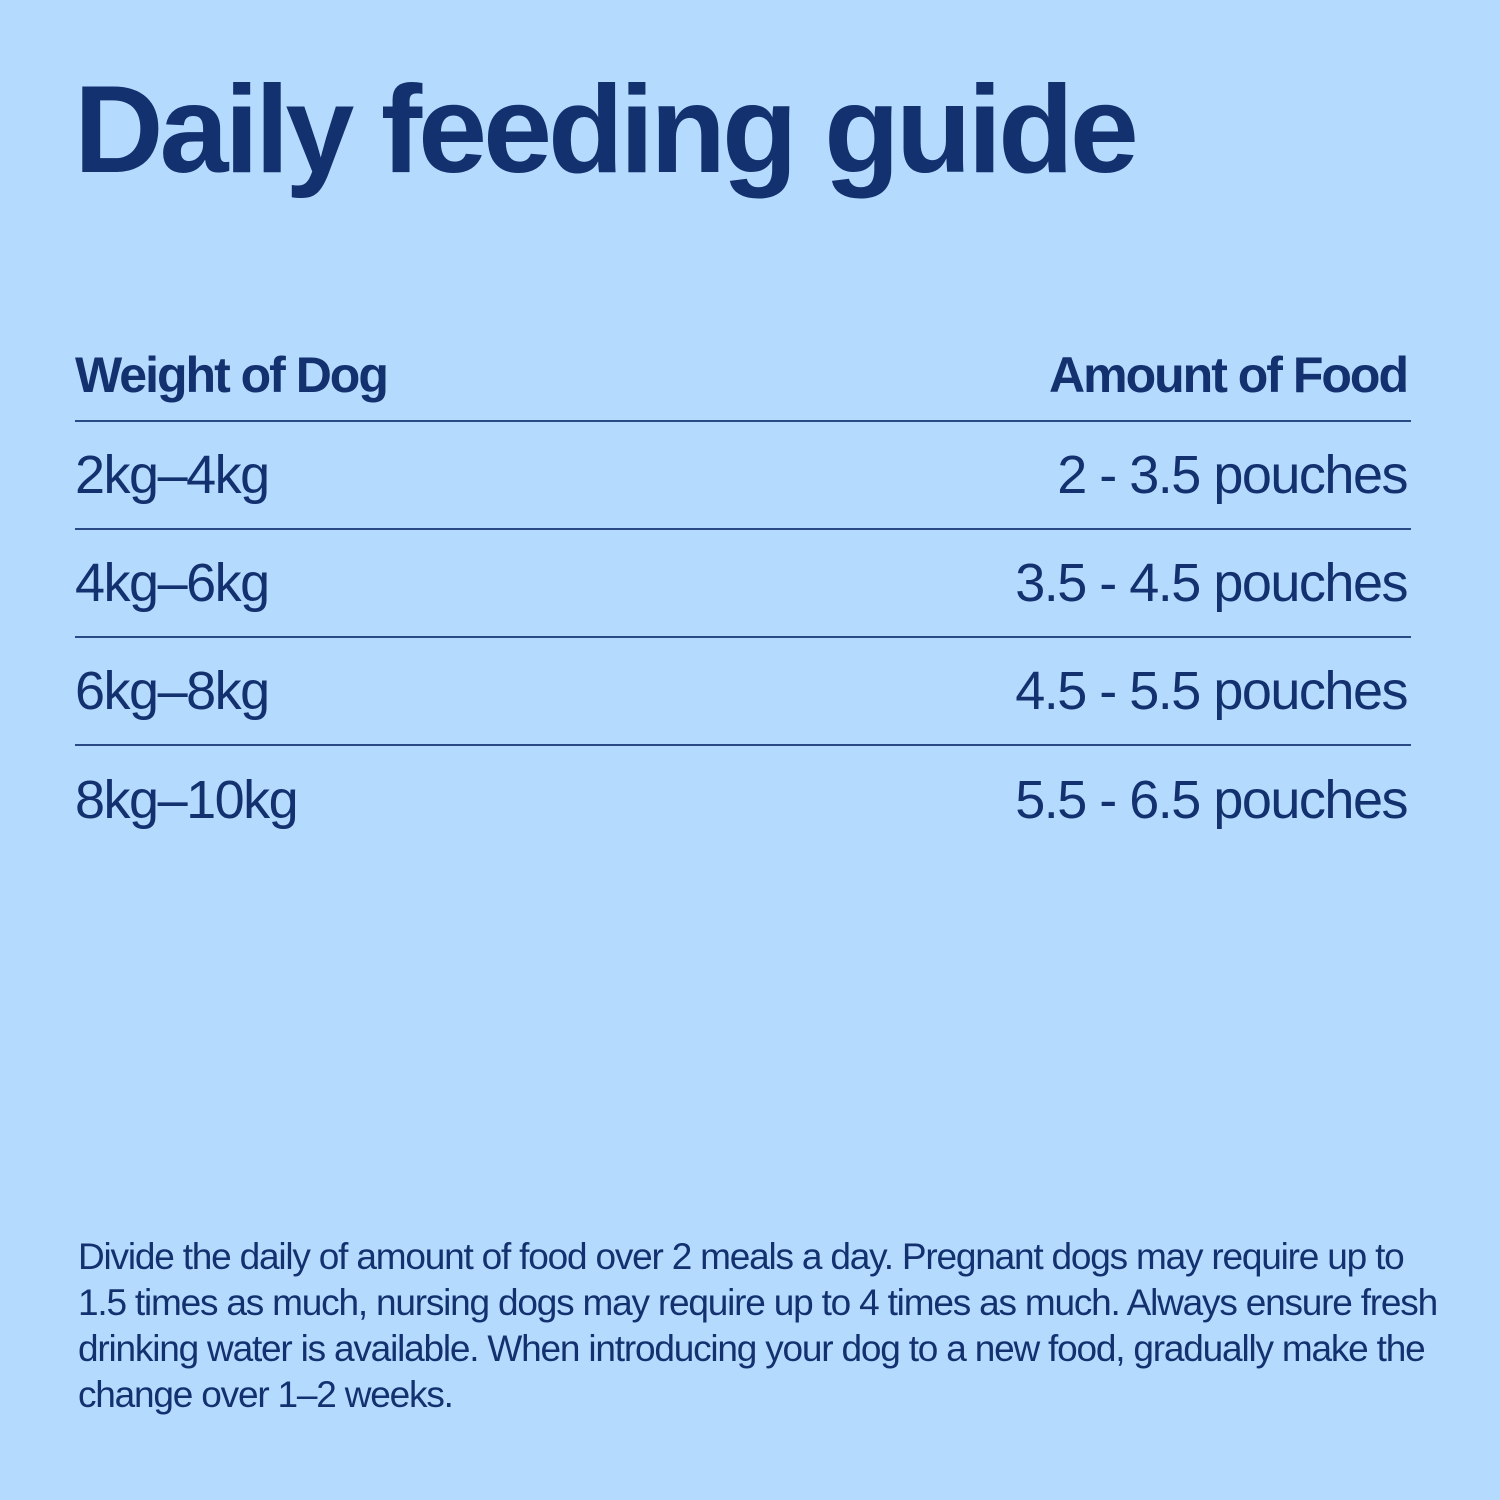  I want to click on amount-cell: 2 - 3.5 pouches, so click(1232, 475).